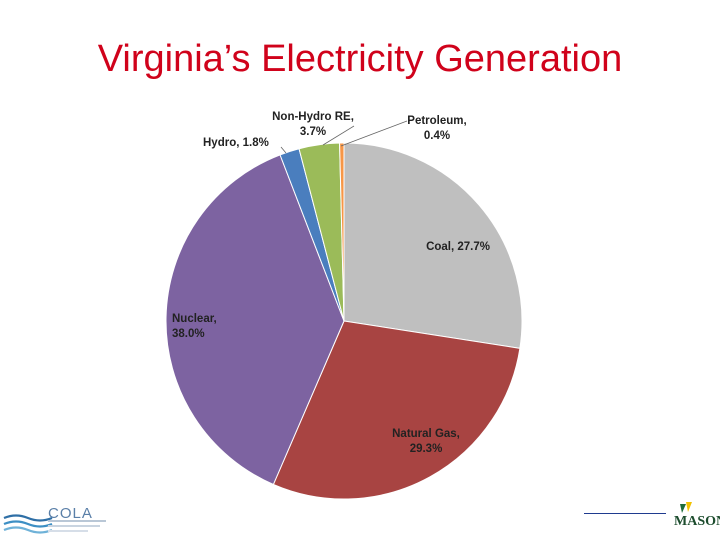 Image resolution: width=720 pixels, height=540 pixels. Describe the element at coordinates (360, 59) in the screenshot. I see `slide-title: Virginia’s Electricity Generation` at that location.